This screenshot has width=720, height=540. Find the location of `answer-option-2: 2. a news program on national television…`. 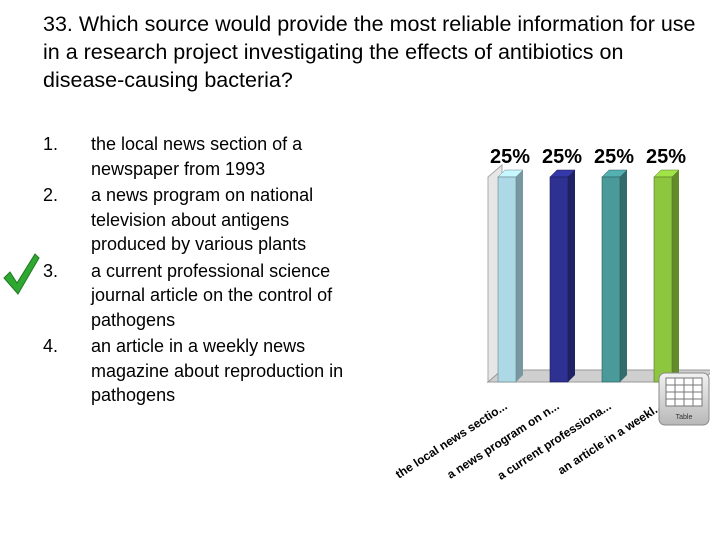

answer-option-2: 2. a news program on national television… is located at coordinates (203, 220).